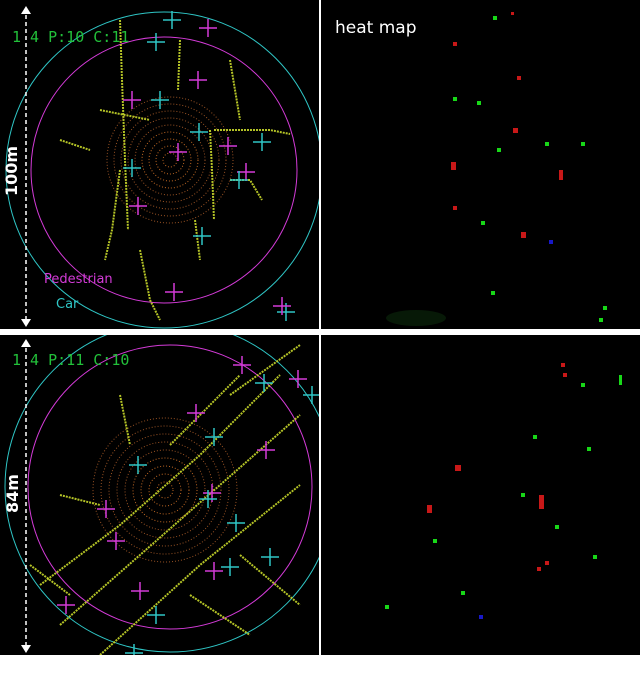 The height and width of the screenshot is (676, 640). What do you see at coordinates (376, 28) in the screenshot?
I see `heat-map-title: heat map` at bounding box center [376, 28].